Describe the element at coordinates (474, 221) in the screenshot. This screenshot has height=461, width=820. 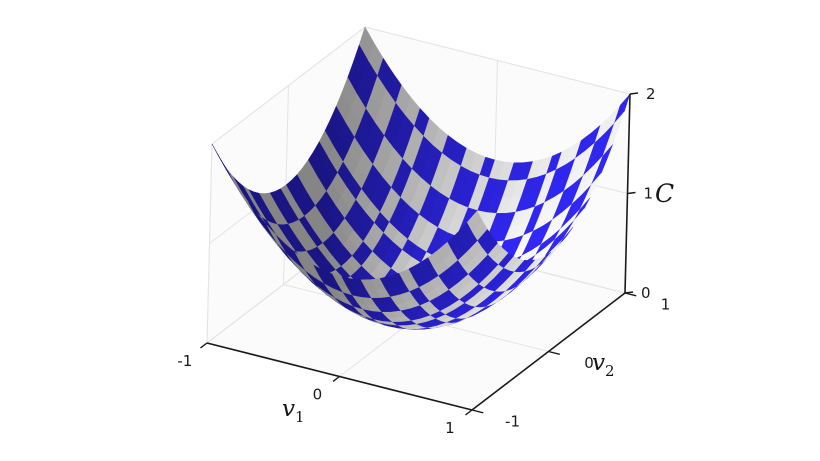
I see `surface-facet` at that location.